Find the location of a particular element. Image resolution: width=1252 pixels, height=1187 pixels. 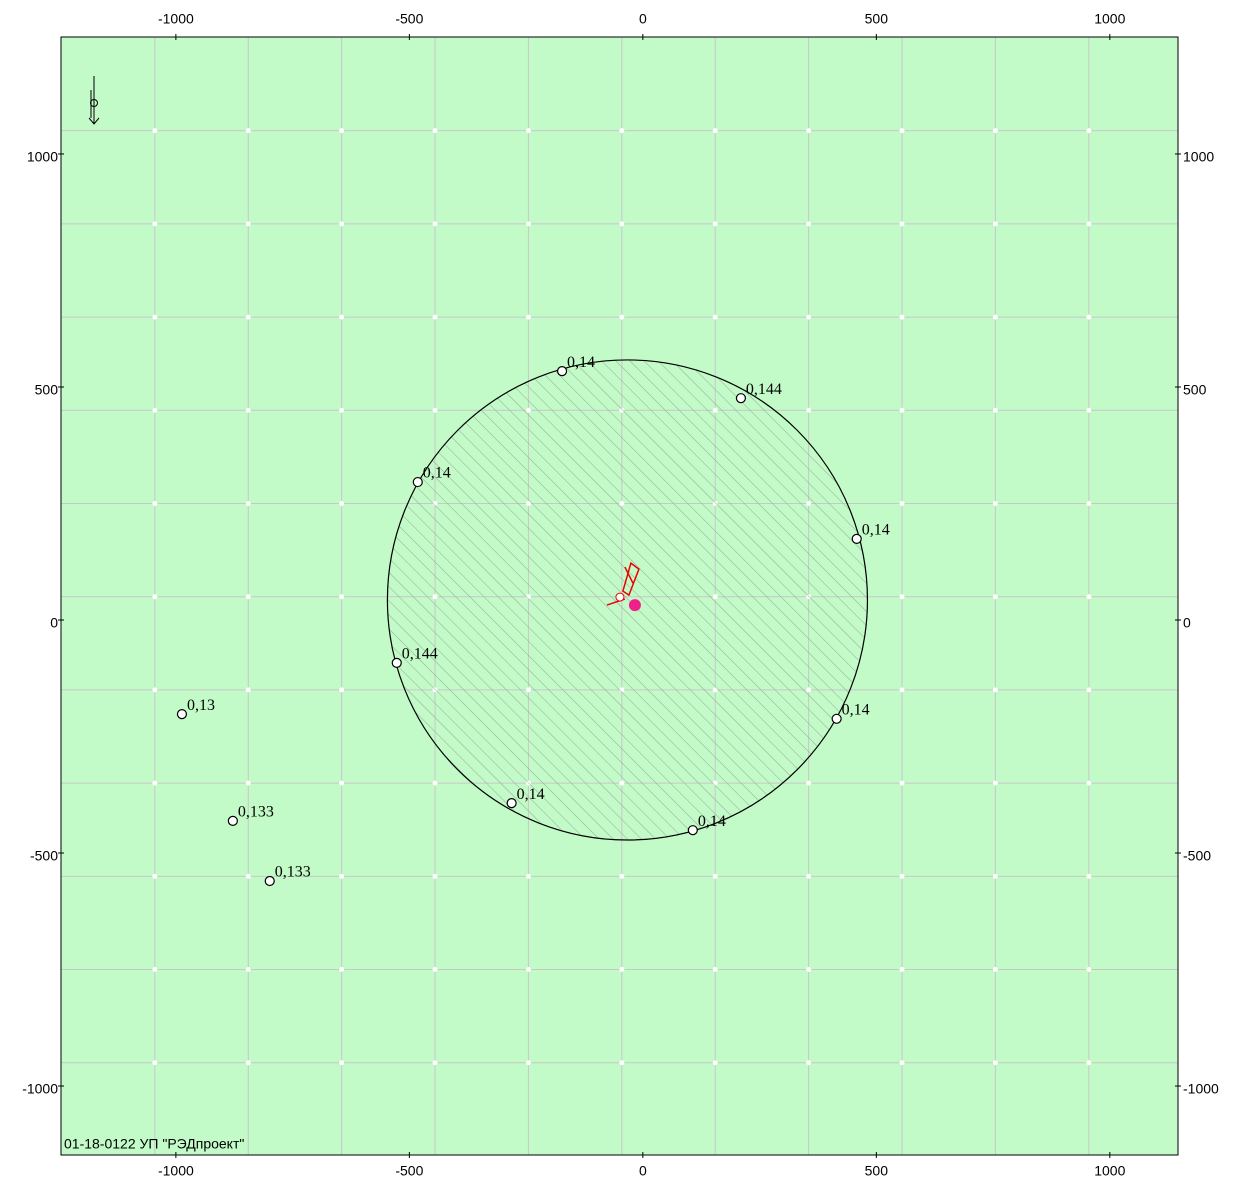

x-tick-label: 500 is located at coordinates (877, 19).